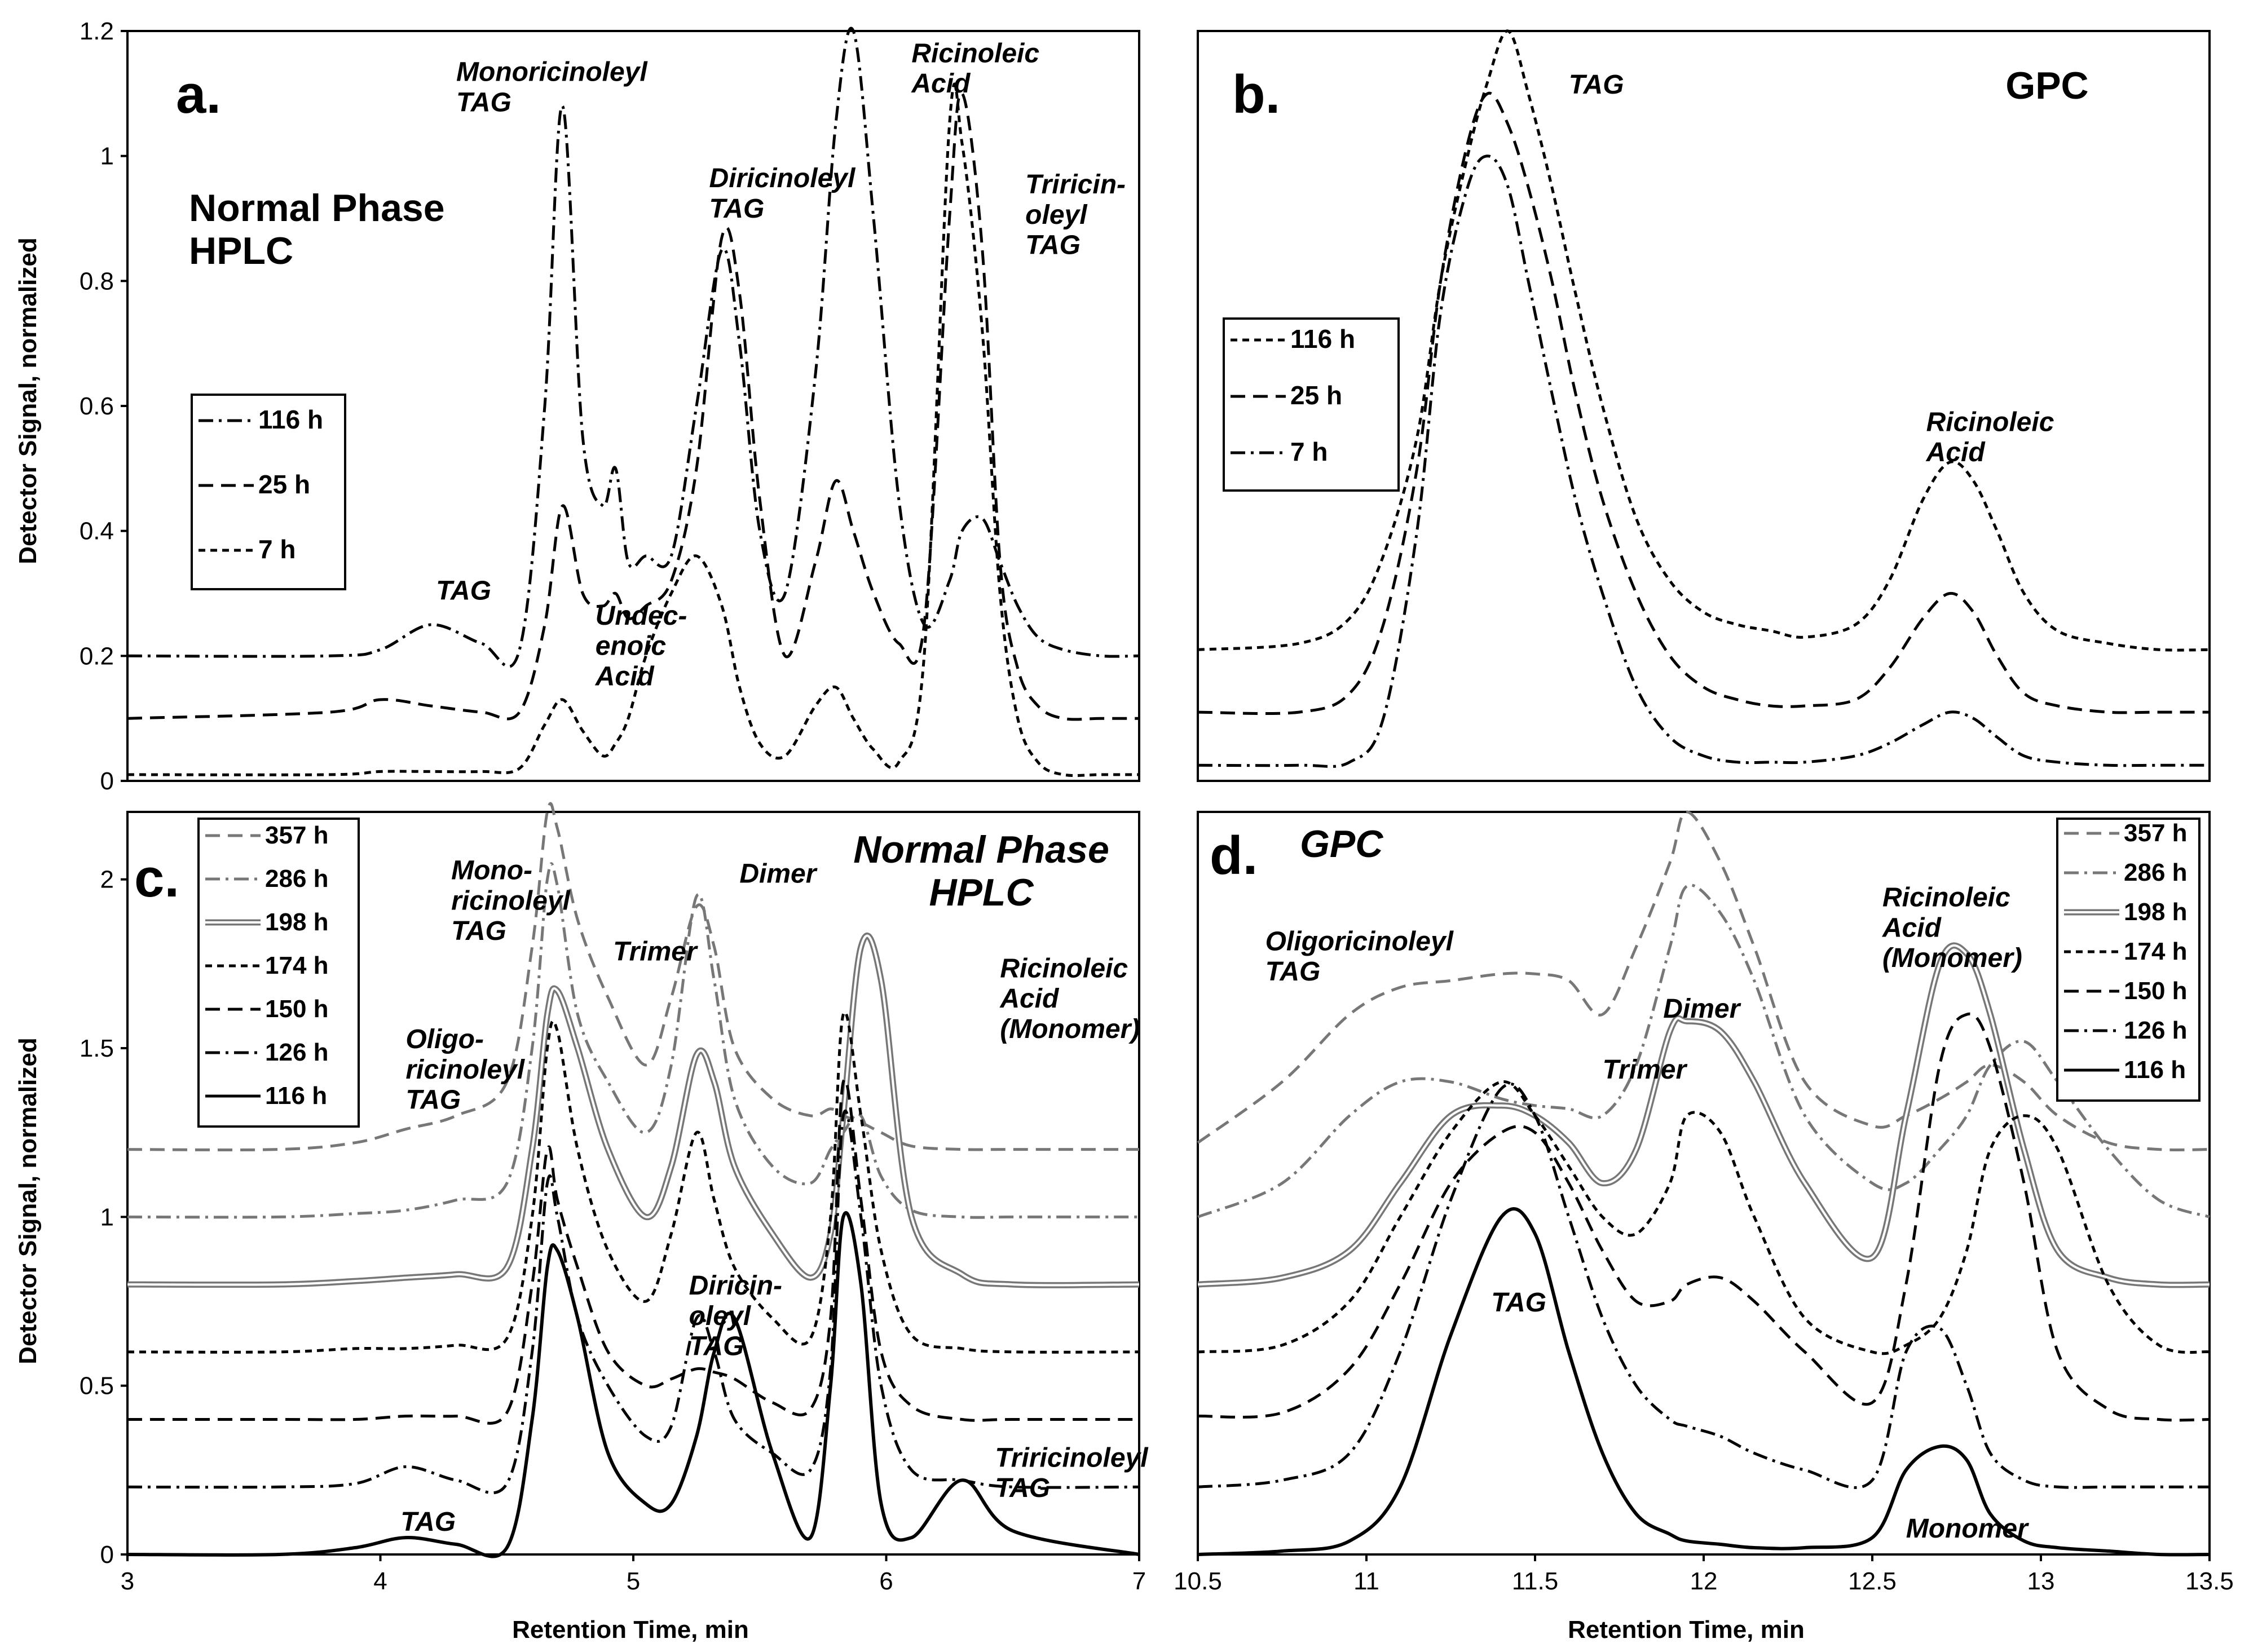 The width and height of the screenshot is (2249, 1652). I want to click on legend-label: 150 h, so click(2156, 991).